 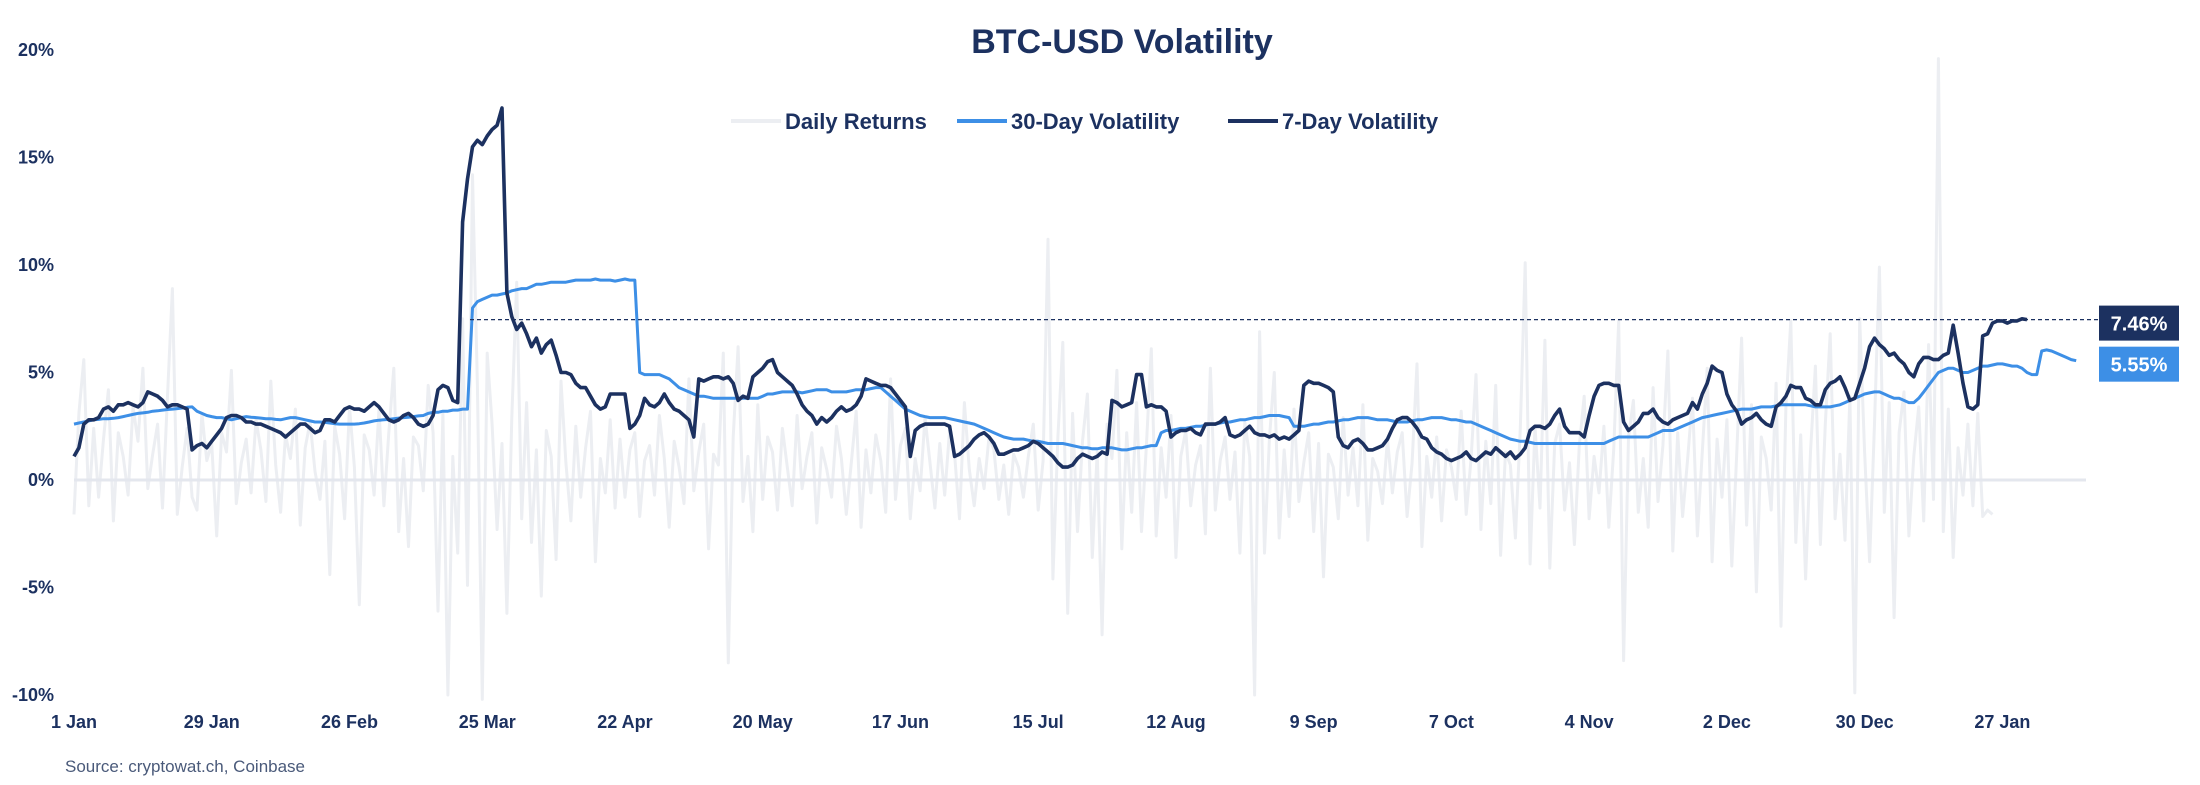 What do you see at coordinates (36, 158) in the screenshot?
I see `y-tick-label: 15%` at bounding box center [36, 158].